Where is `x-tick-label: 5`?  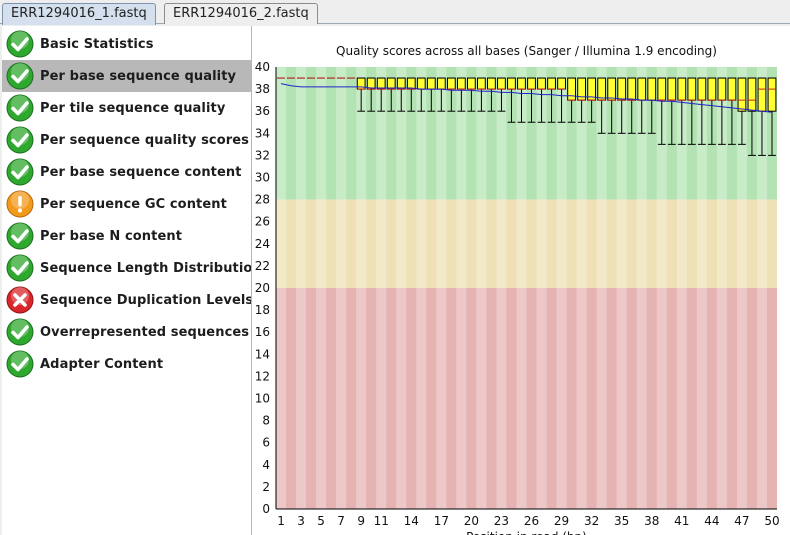 x-tick-label: 5 is located at coordinates (321, 521).